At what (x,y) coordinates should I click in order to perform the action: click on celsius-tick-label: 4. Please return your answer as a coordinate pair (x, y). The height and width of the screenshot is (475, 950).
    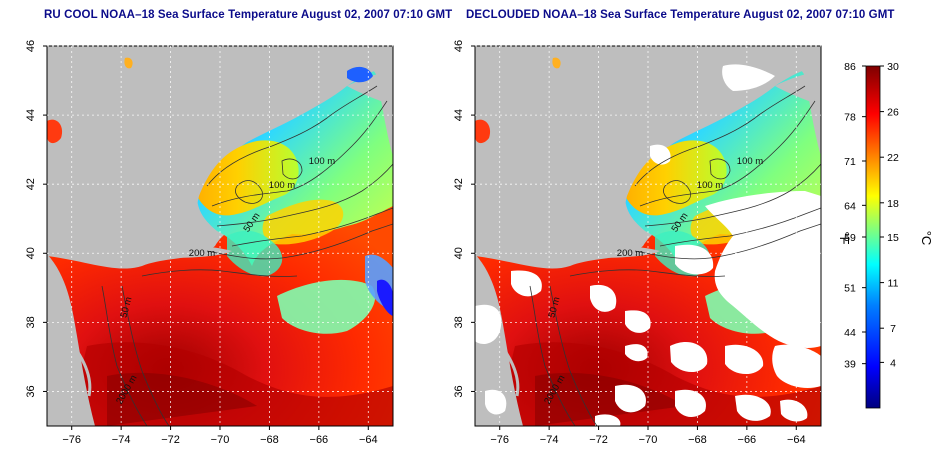
    Looking at the image, I should click on (893, 363).